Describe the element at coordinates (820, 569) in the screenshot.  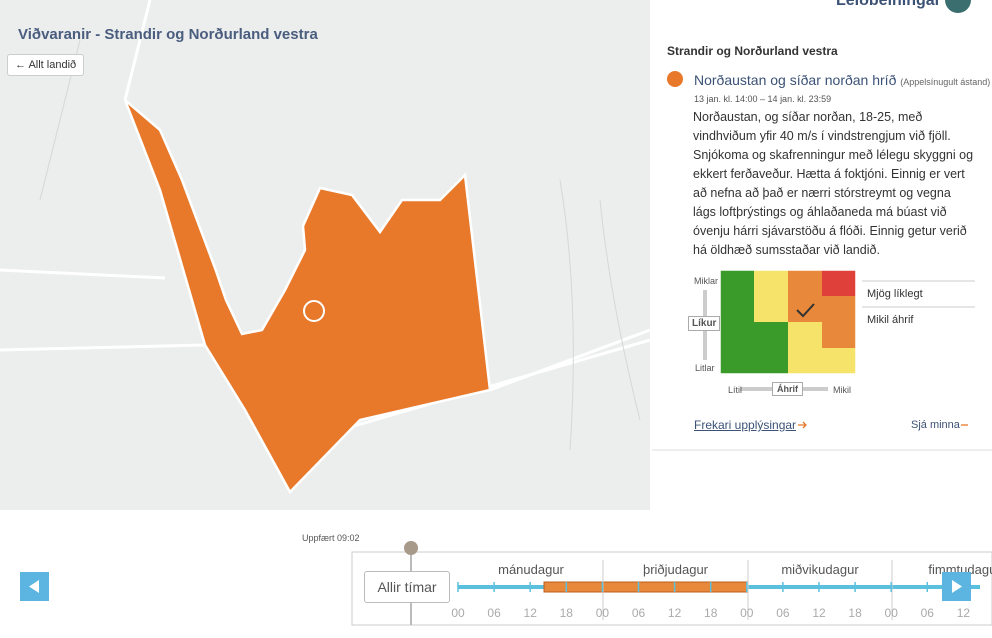
I see `day-label: miðvikudagur` at that location.